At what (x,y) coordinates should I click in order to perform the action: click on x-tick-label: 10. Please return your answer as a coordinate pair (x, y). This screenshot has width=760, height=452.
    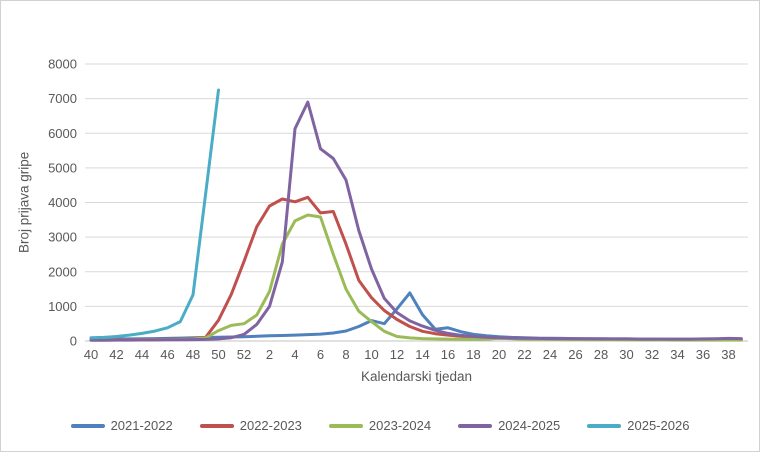
    Looking at the image, I should click on (371, 354).